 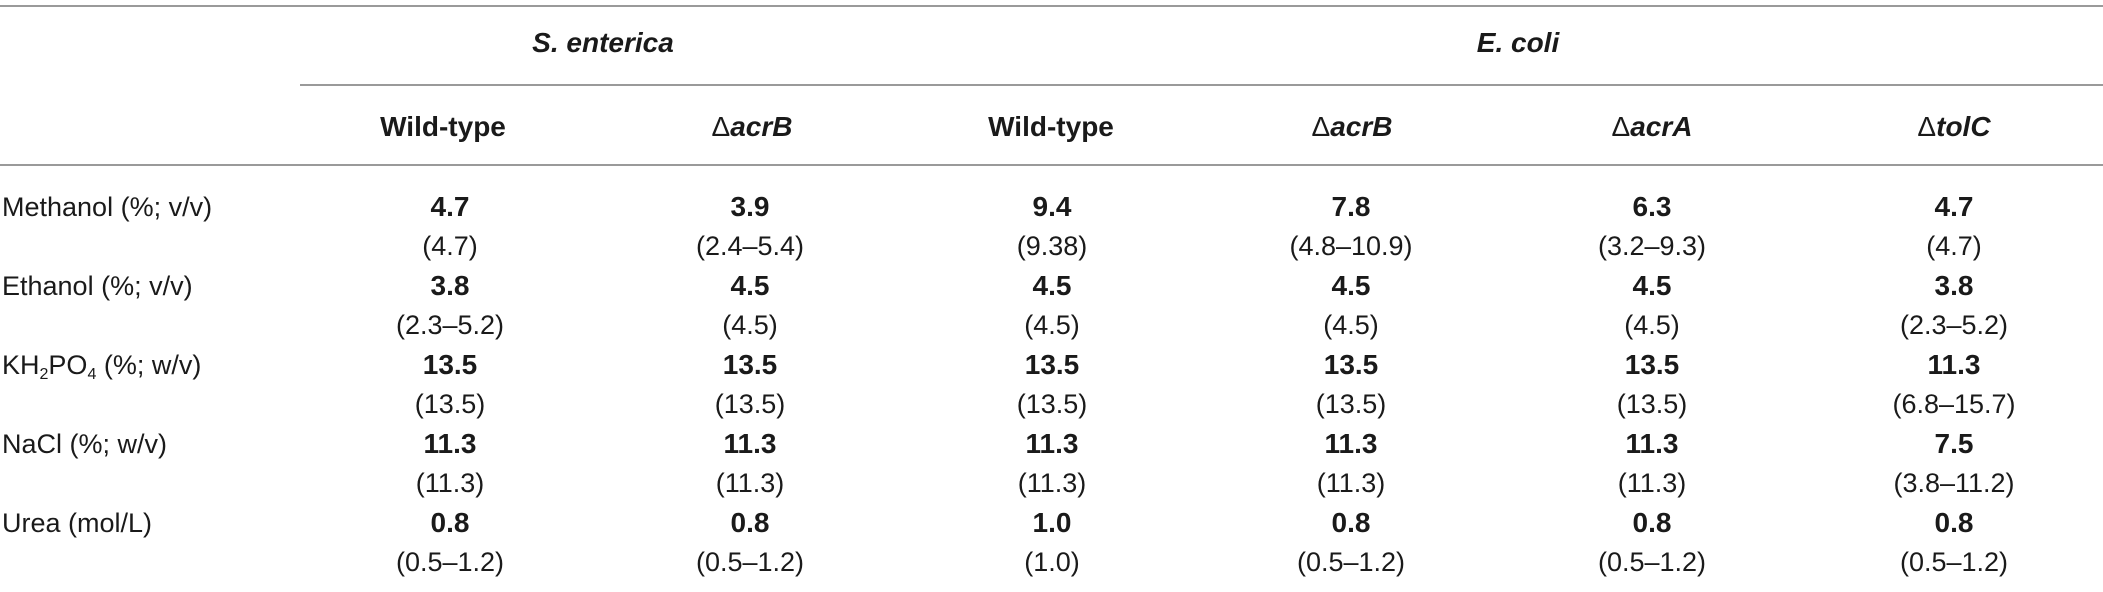 What do you see at coordinates (1052, 522) in the screenshot?
I see `cell-value: 1.0` at bounding box center [1052, 522].